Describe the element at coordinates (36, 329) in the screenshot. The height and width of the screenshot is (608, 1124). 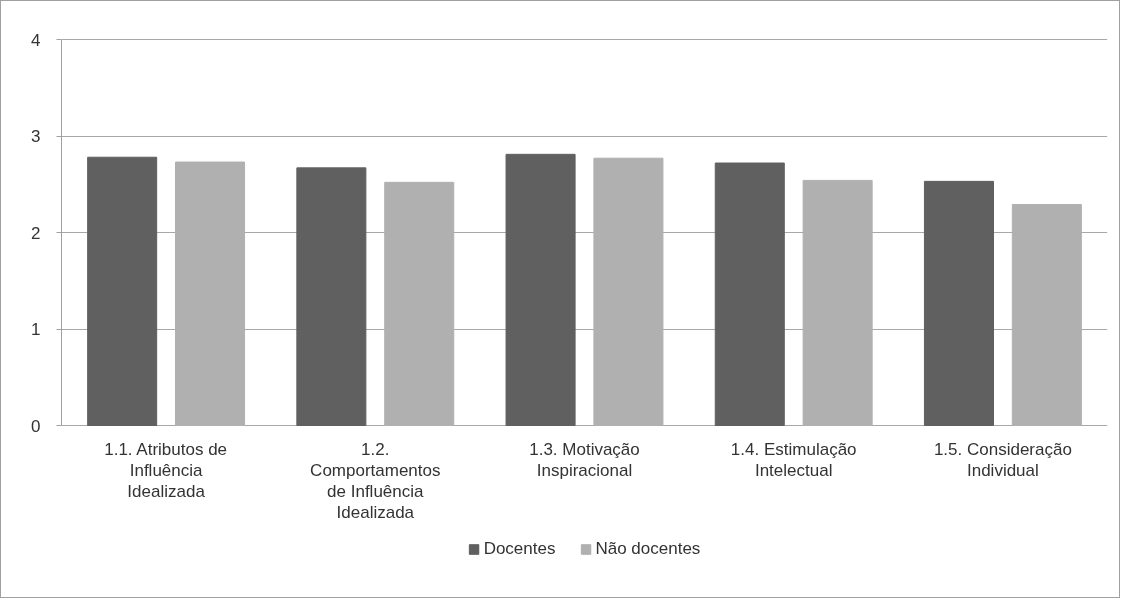
I see `y-tick-label: 1` at that location.